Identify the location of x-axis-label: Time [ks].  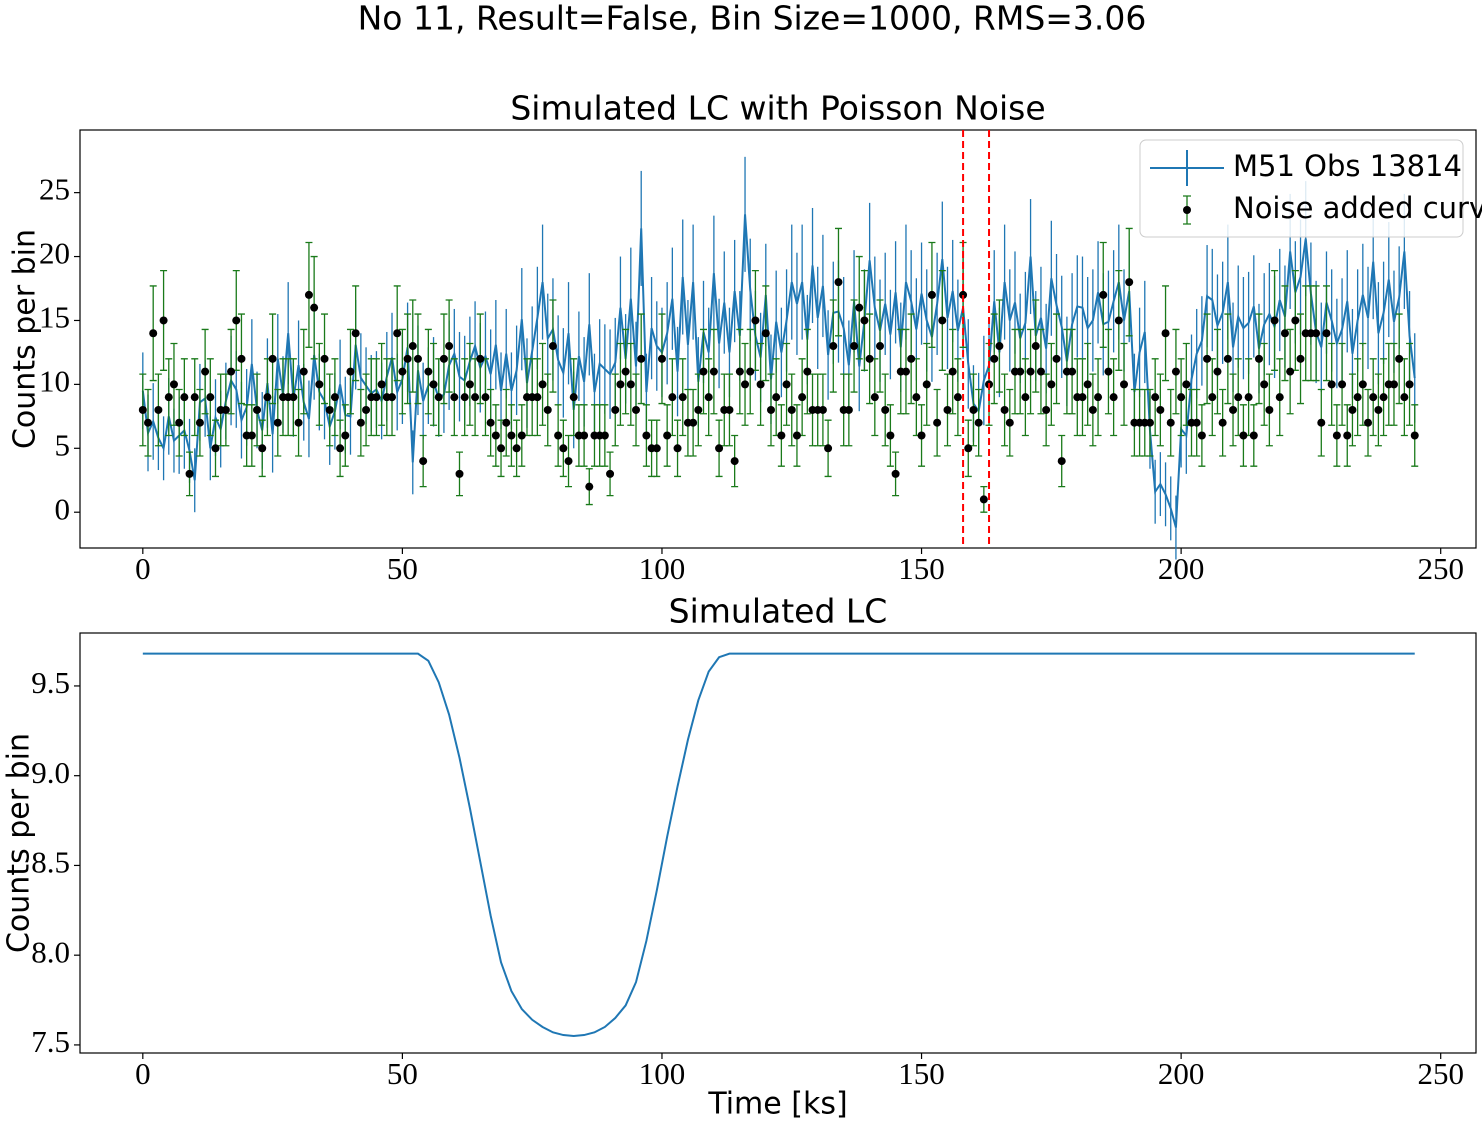
(777, 1104).